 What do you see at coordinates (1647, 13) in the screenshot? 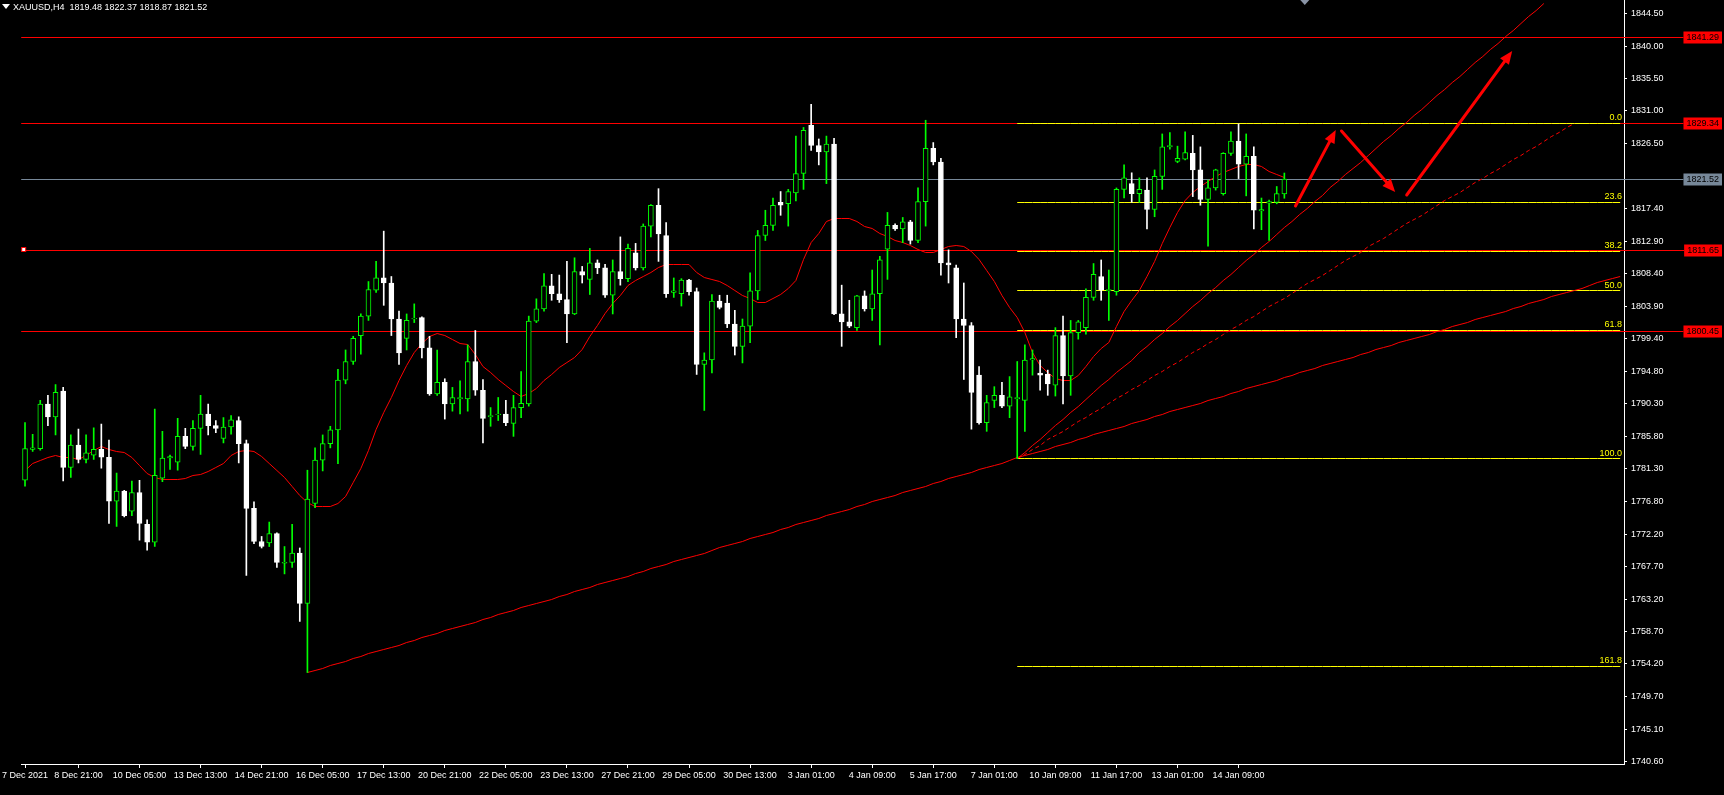
I see `y-tick-label: 1844.50` at bounding box center [1647, 13].